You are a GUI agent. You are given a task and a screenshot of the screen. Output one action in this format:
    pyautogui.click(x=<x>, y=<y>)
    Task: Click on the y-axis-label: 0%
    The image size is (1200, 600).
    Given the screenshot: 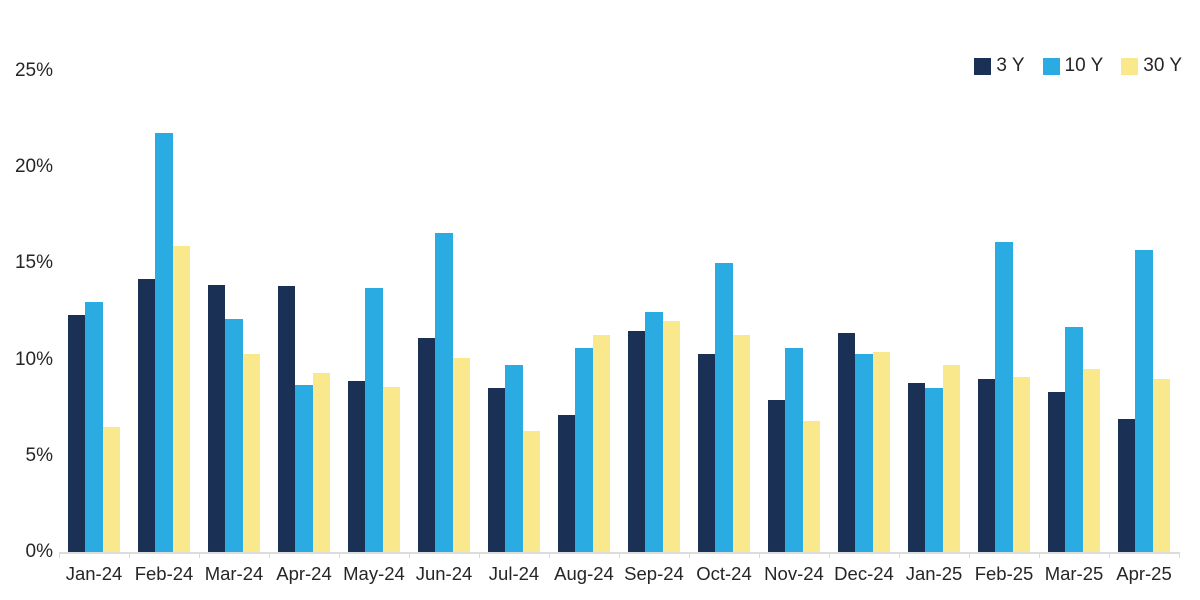 What is the action you would take?
    pyautogui.click(x=39, y=551)
    